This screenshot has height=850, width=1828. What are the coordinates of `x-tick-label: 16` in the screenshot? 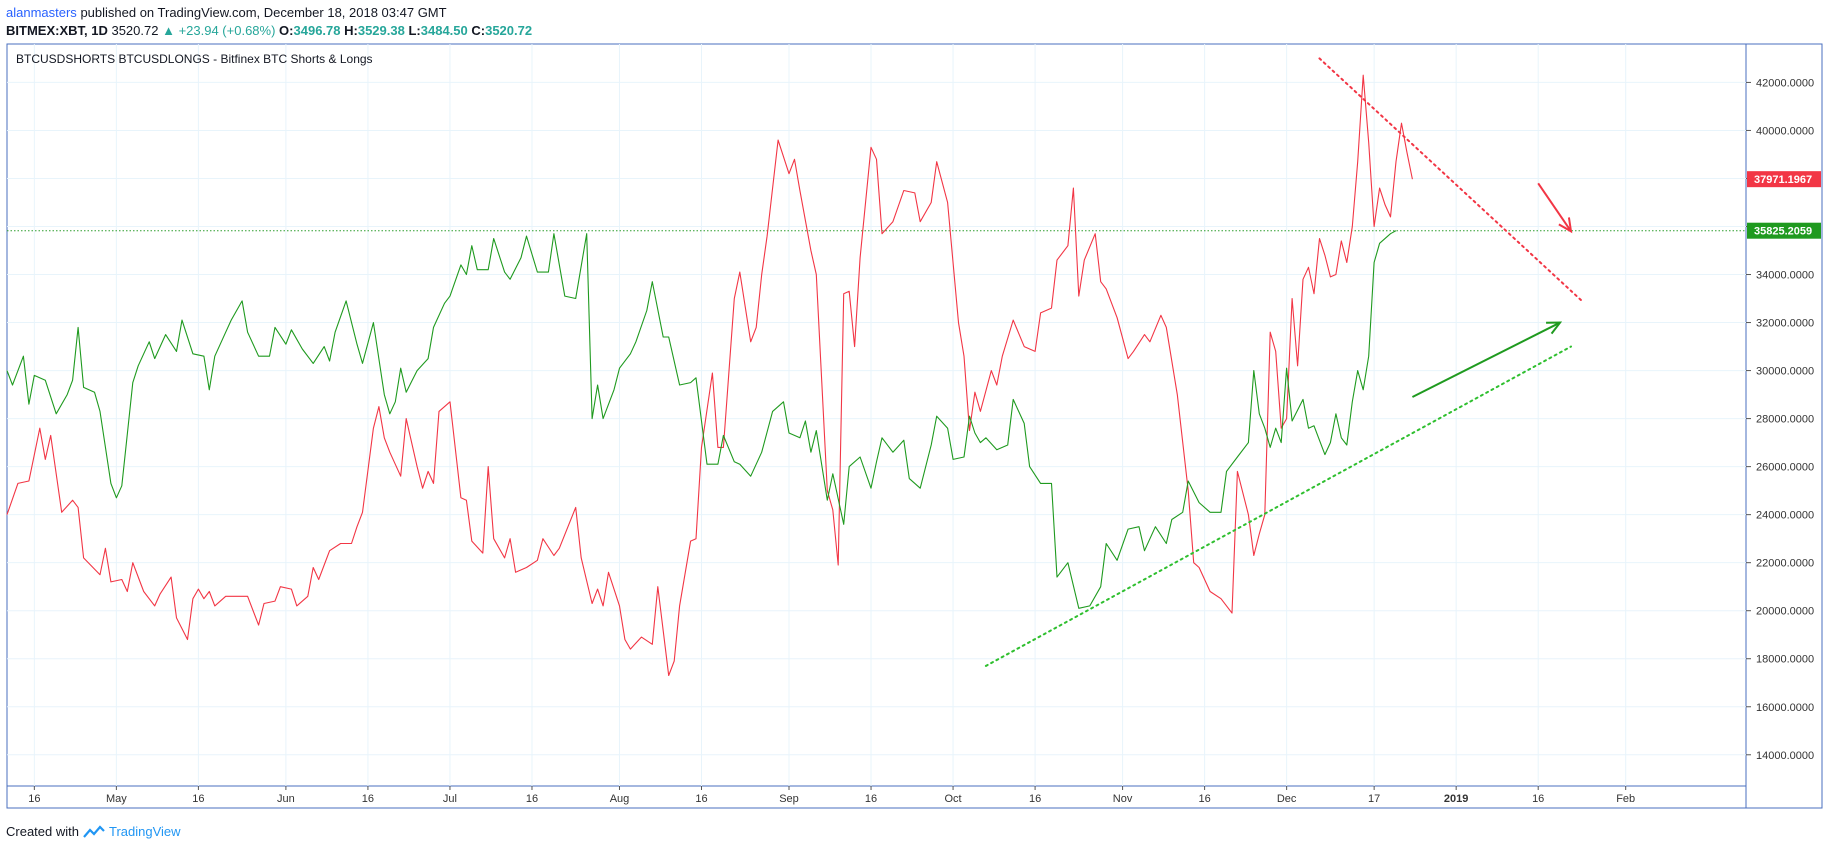 It's located at (1538, 799).